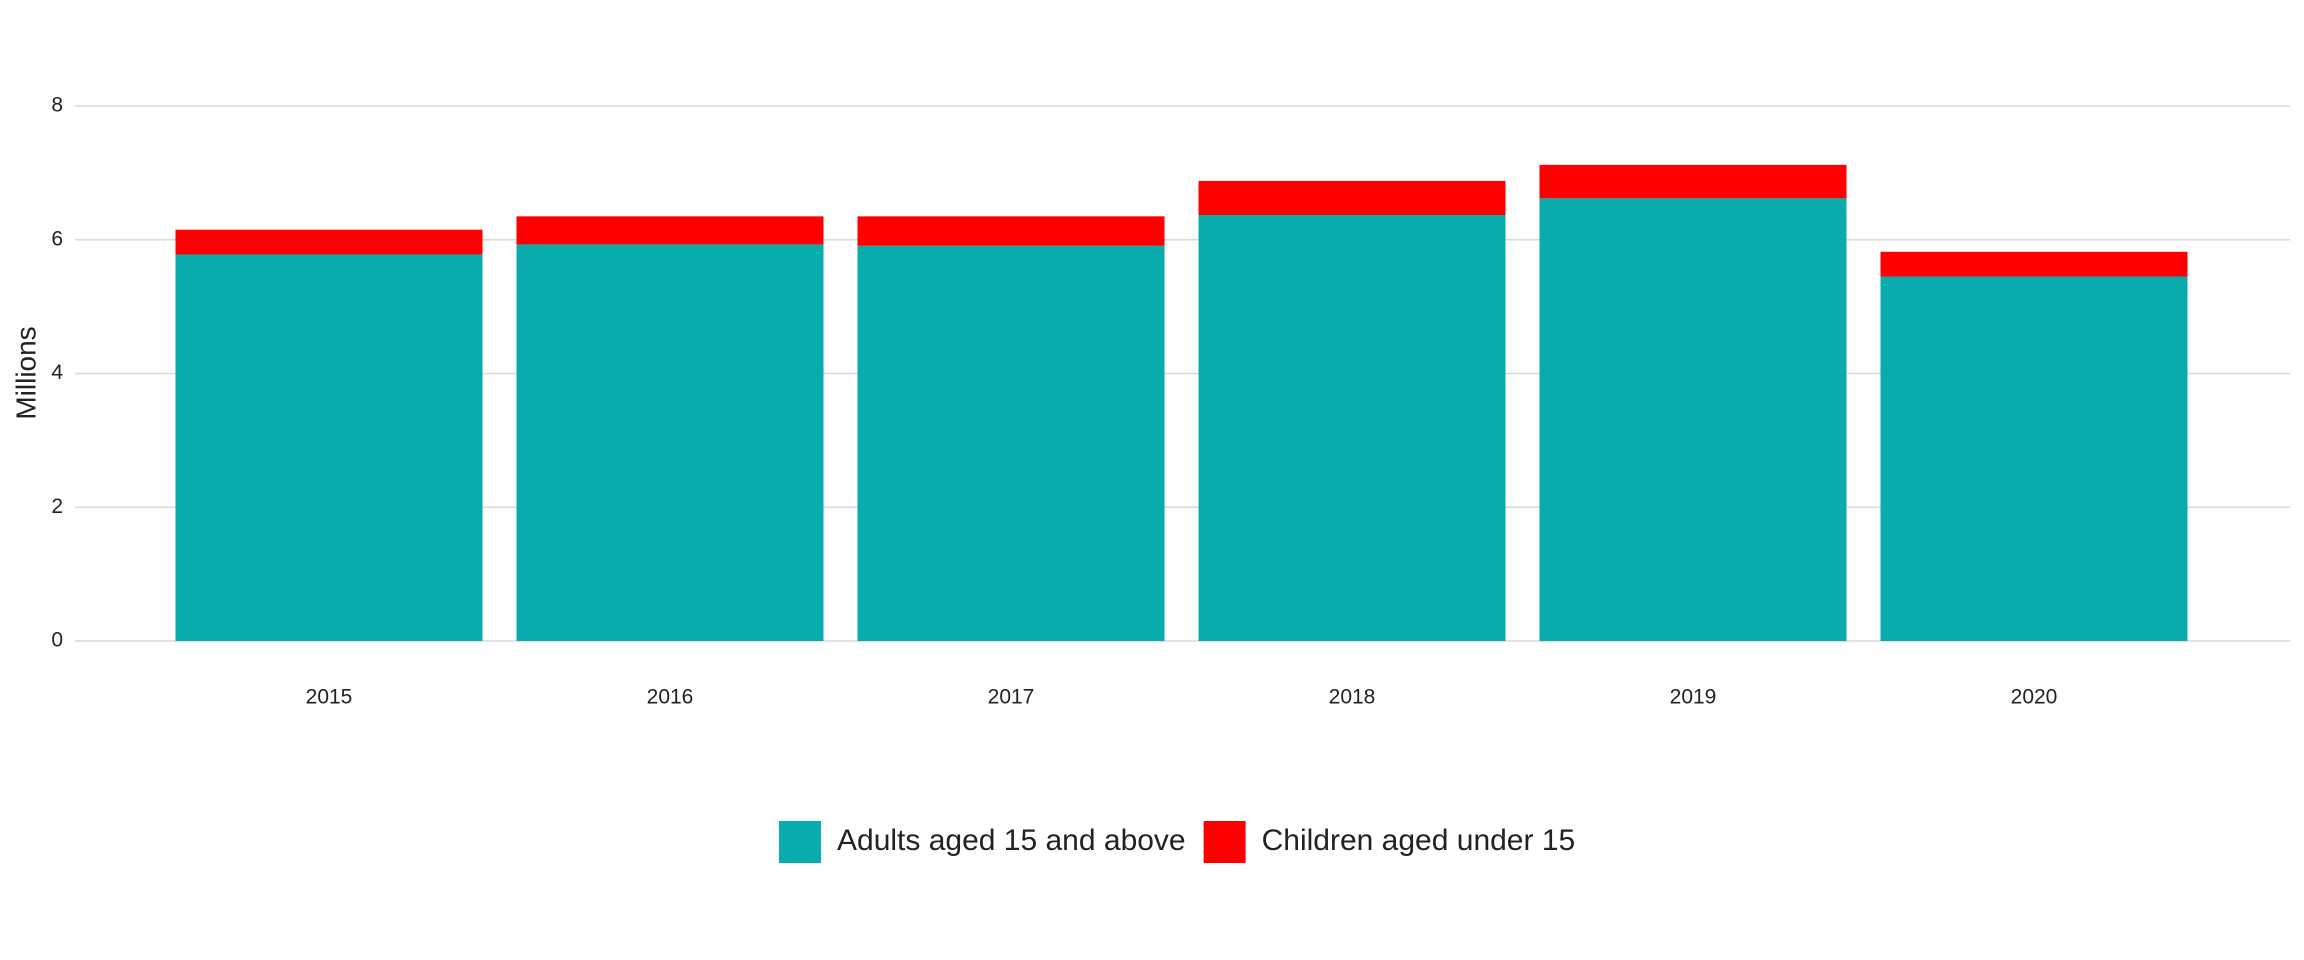  Describe the element at coordinates (2034, 697) in the screenshot. I see `x-tick-label: 2020` at that location.